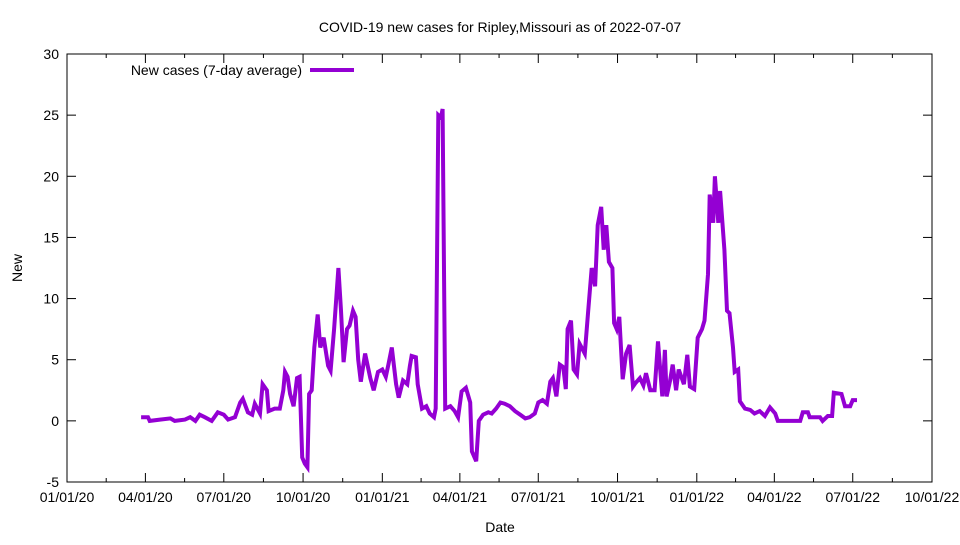 This screenshot has height=545, width=960. Describe the element at coordinates (500, 527) in the screenshot. I see `x-axis-label: Date` at that location.